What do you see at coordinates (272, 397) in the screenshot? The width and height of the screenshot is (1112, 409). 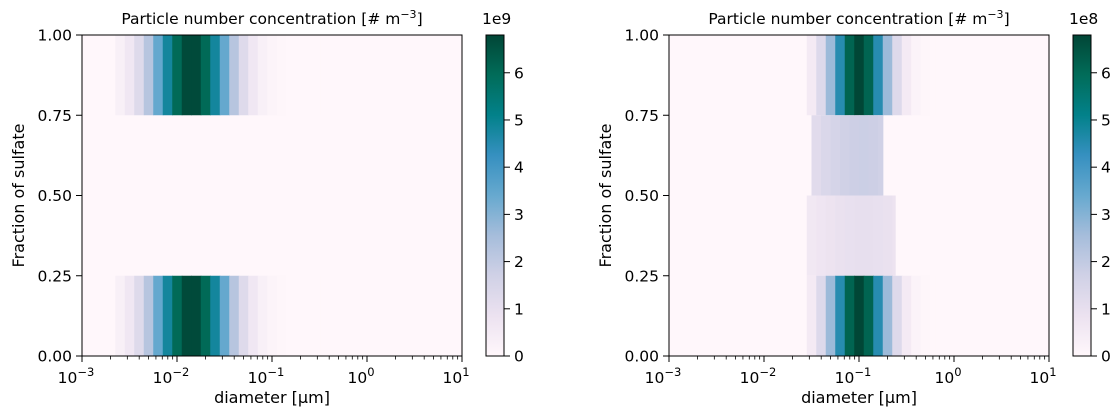 I see `x-axis-label: diameter [µm]` at bounding box center [272, 397].